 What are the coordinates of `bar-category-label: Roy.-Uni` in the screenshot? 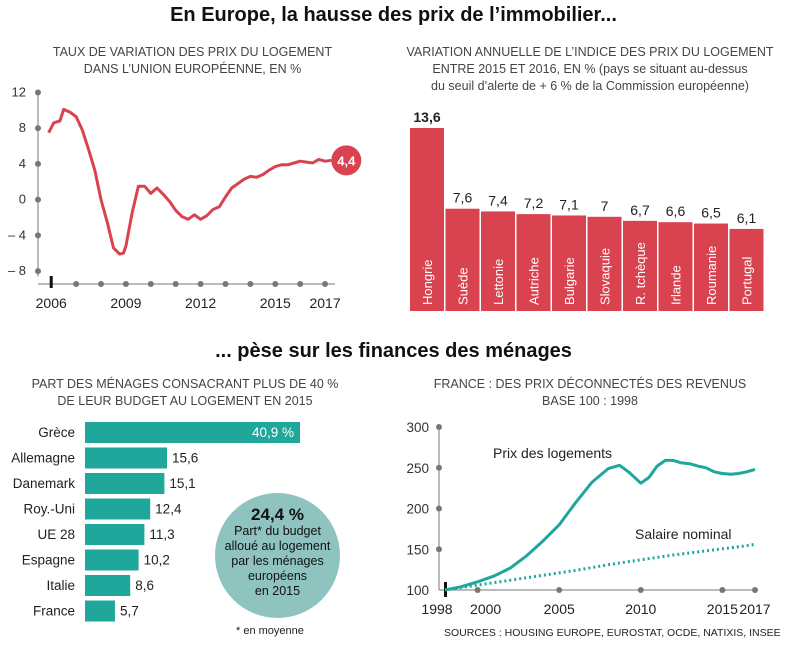 It's located at (49, 509).